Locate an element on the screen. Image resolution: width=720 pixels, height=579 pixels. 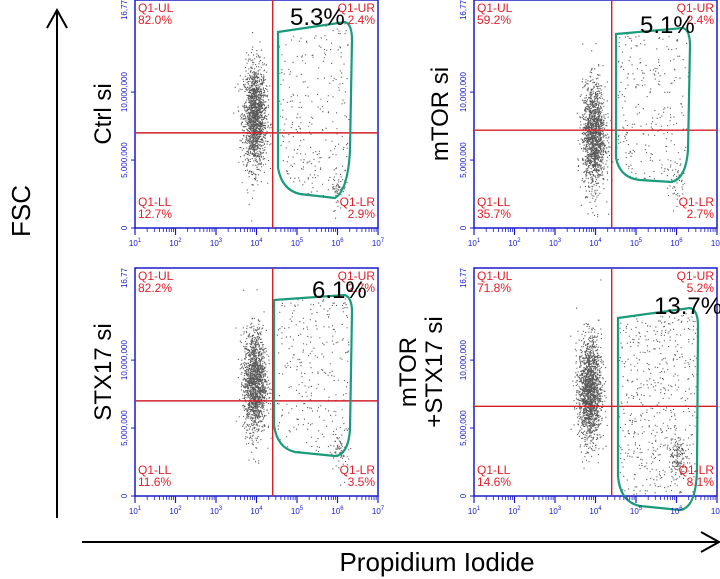
p3-gate is located at coordinates (658, 409).